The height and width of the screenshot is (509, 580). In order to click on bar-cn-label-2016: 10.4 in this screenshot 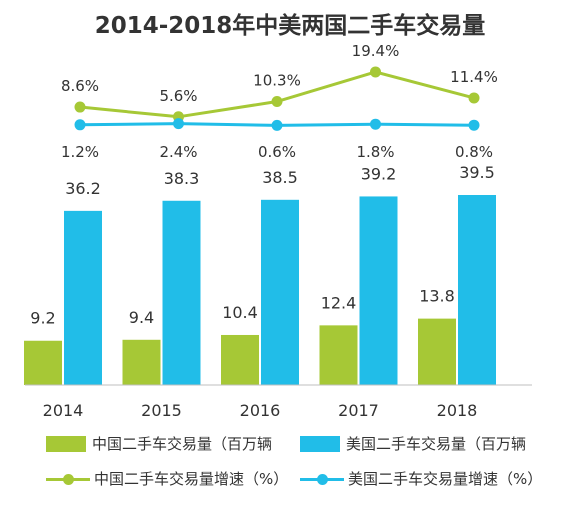, I will do `click(240, 312)`.